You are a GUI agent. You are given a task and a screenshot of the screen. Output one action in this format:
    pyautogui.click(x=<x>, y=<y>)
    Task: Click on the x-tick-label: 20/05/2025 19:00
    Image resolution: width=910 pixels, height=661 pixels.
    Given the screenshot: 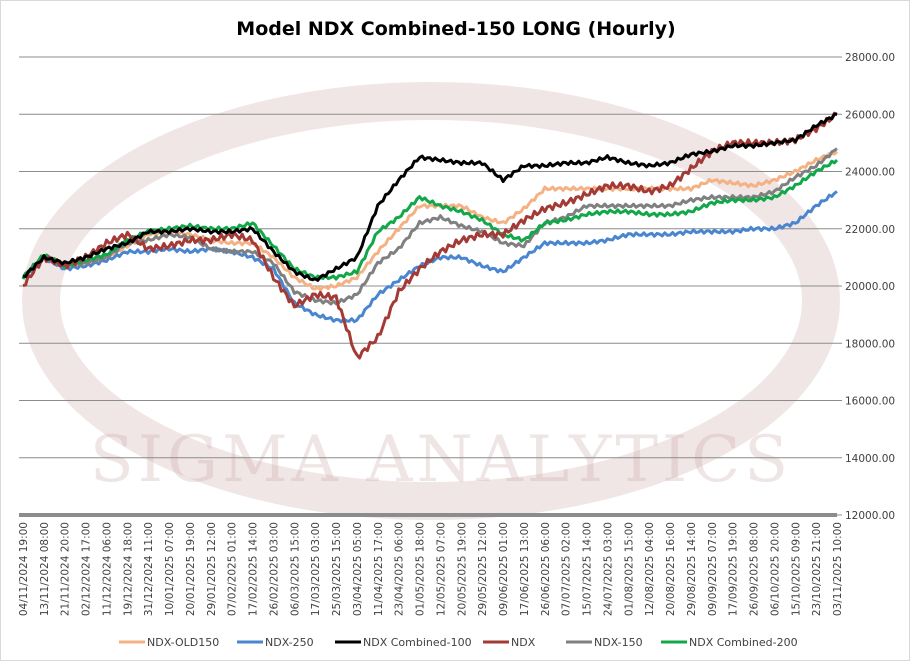 What is the action you would take?
    pyautogui.click(x=462, y=569)
    